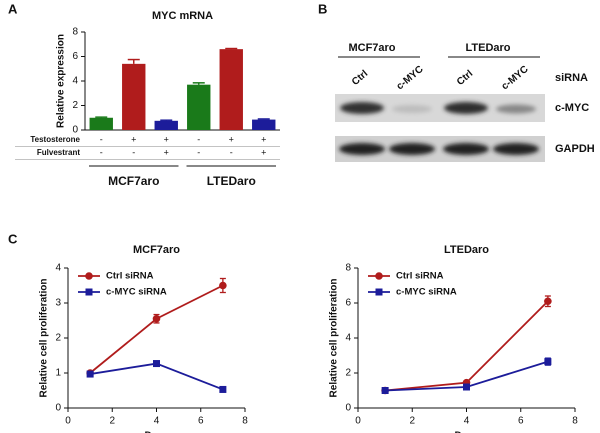  What do you see at coordinates (575, 149) in the screenshot?
I see `protein-label: GAPDH` at bounding box center [575, 149].